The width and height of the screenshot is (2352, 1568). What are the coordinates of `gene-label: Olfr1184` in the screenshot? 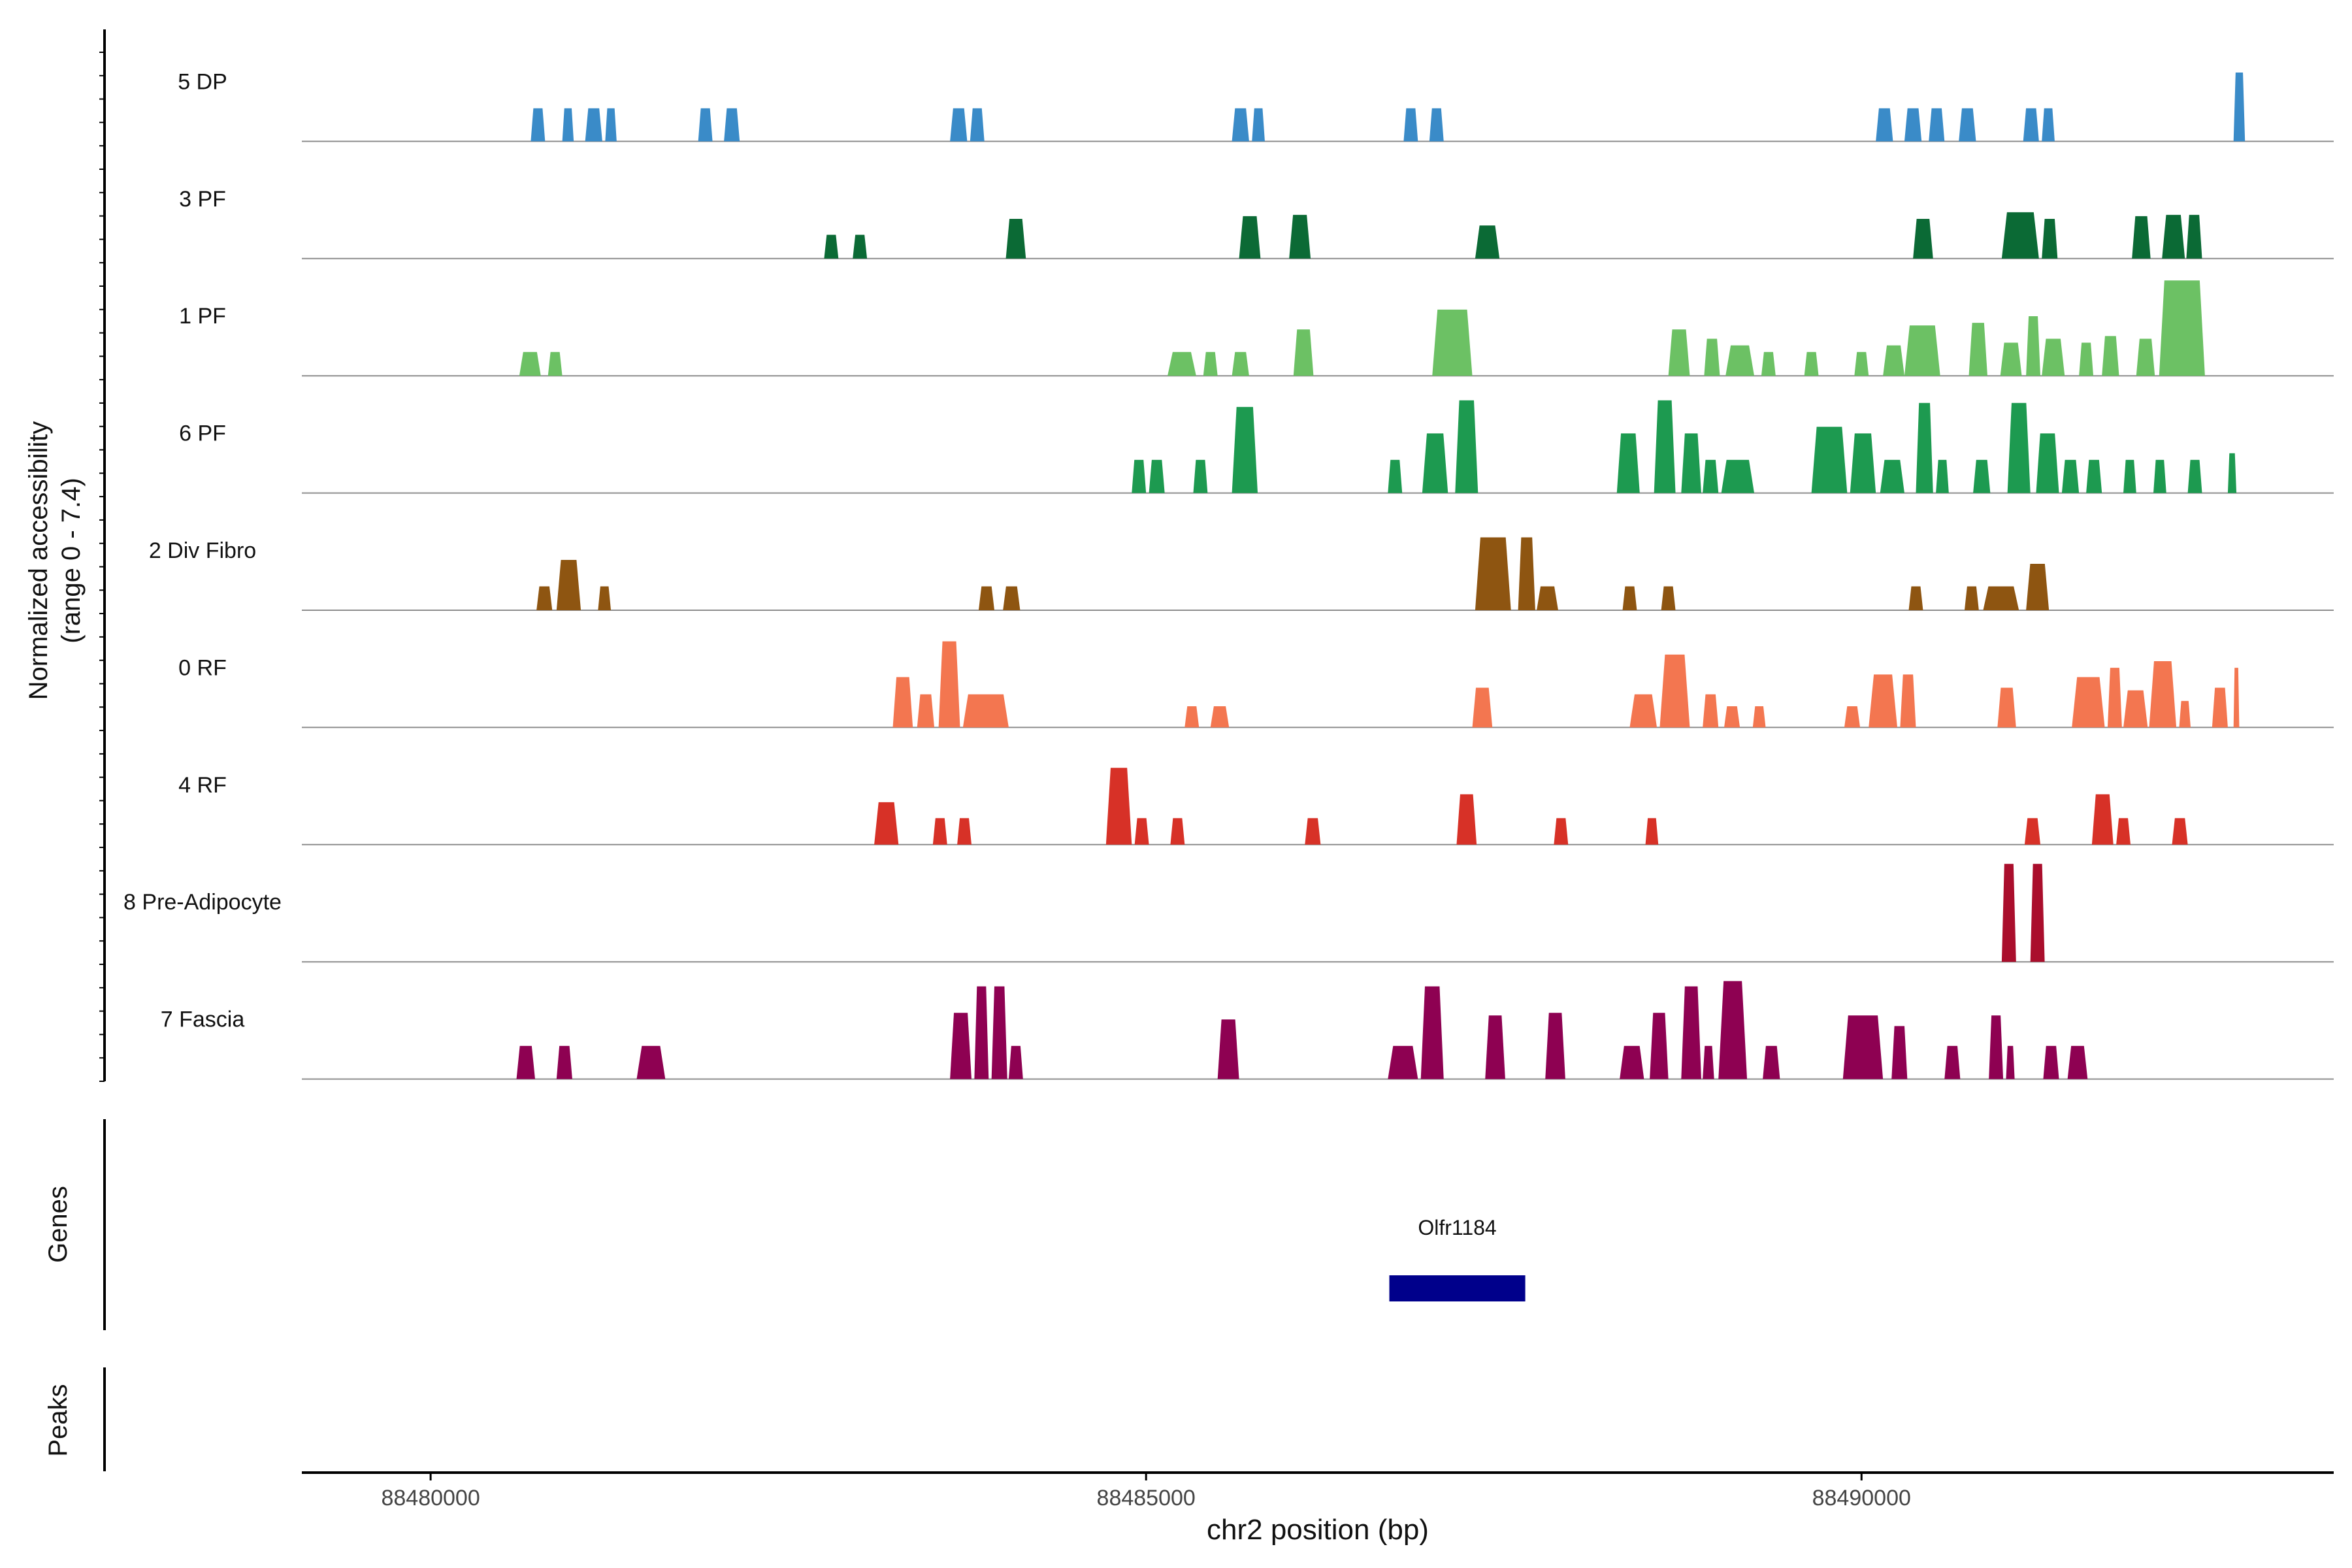 It's located at (1457, 1227).